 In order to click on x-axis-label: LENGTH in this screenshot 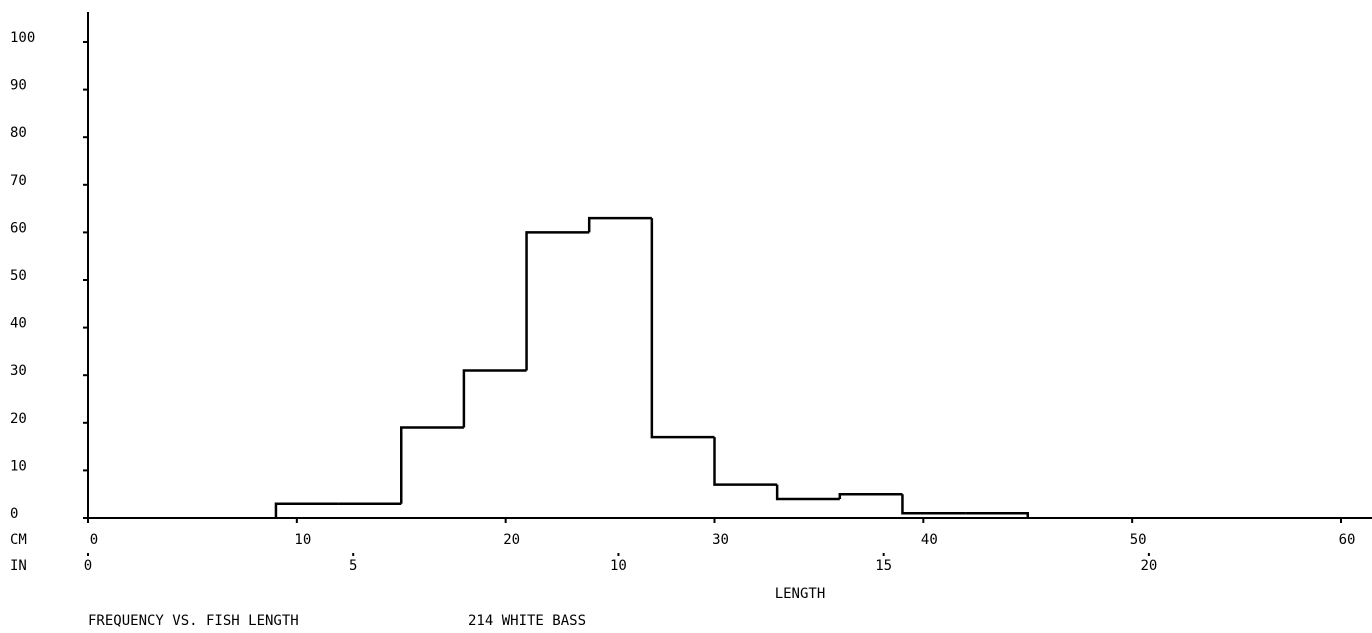, I will do `click(800, 594)`.